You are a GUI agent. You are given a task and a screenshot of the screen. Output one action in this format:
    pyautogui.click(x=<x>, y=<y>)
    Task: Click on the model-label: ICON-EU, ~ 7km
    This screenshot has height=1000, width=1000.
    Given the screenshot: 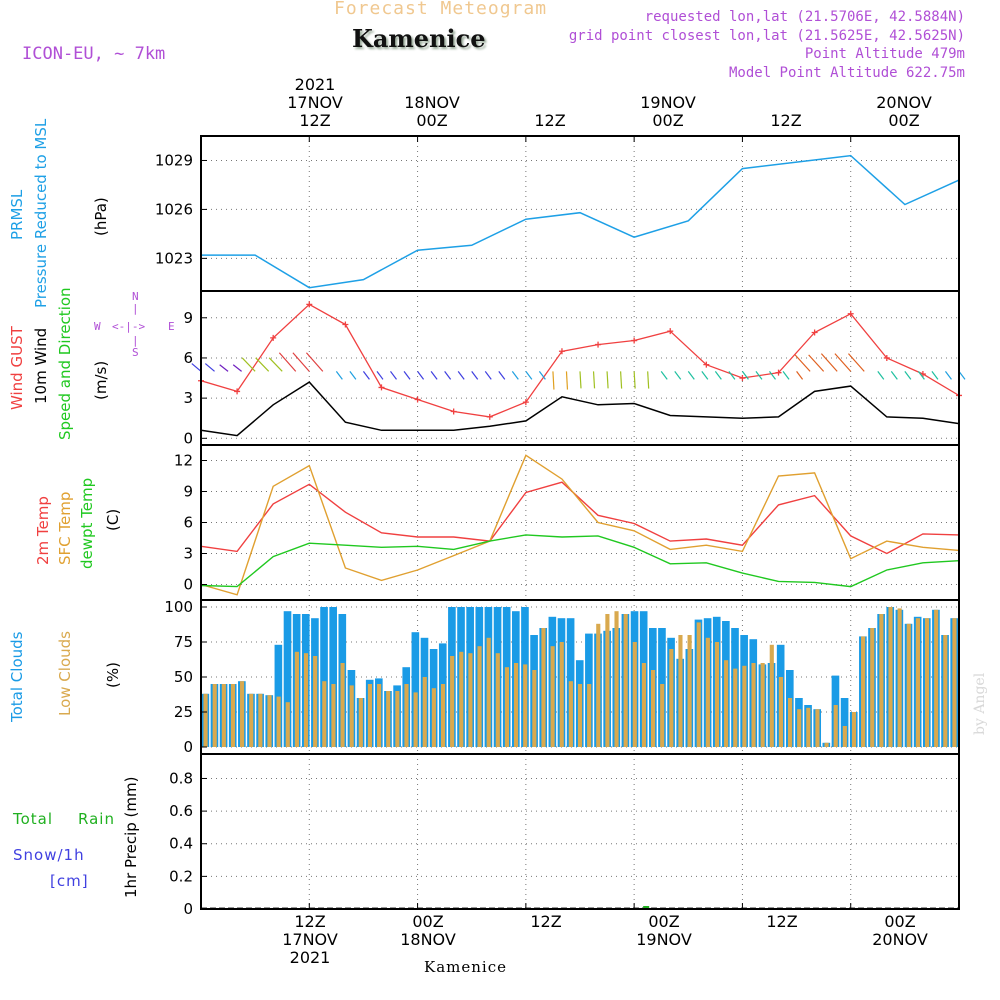 What is the action you would take?
    pyautogui.click(x=94, y=54)
    